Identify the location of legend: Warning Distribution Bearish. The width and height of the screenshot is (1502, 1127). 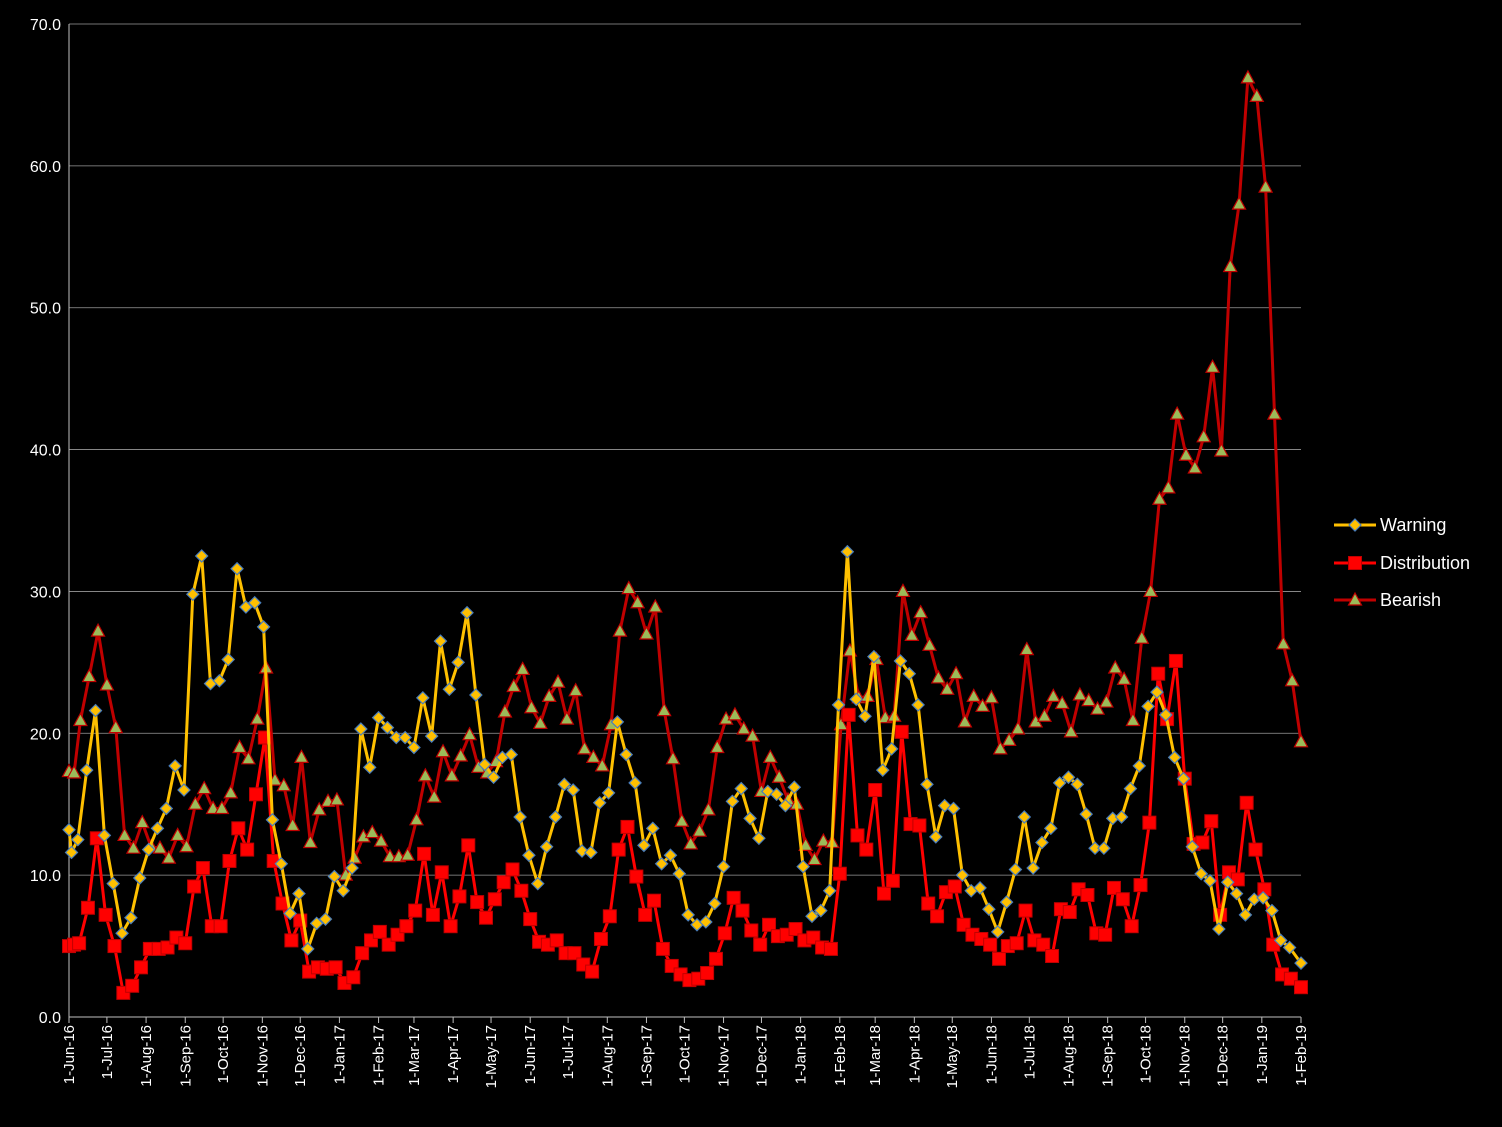
(1402, 562).